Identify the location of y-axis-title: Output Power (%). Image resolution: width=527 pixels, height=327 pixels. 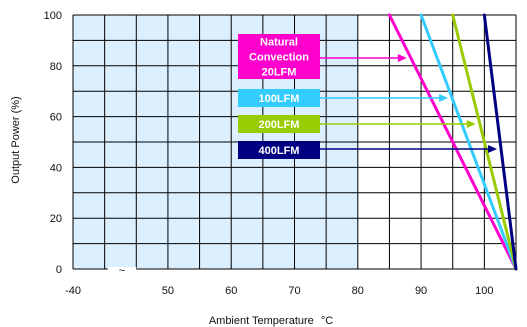
(16, 139).